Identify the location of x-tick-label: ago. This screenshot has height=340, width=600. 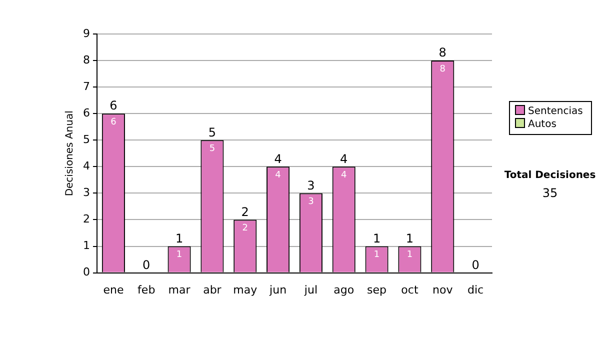
(344, 289).